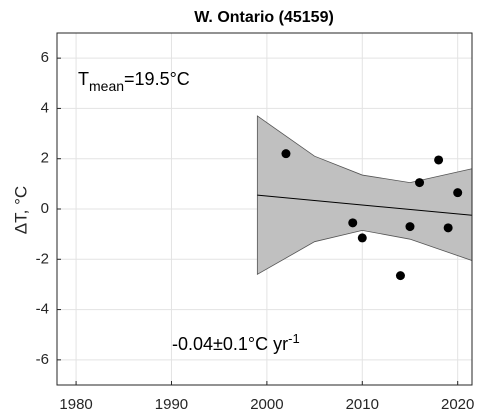 This screenshot has width=487, height=417. What do you see at coordinates (75, 404) in the screenshot?
I see `x-tick-label: 1980` at bounding box center [75, 404].